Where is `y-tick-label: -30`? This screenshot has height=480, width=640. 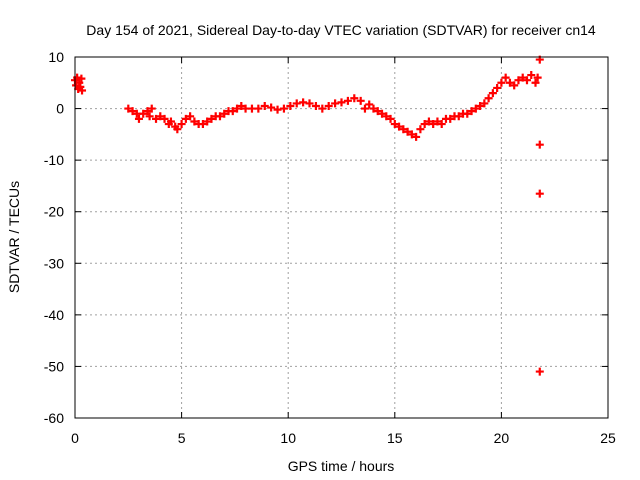
y-tick-label: -30 is located at coordinates (54, 263).